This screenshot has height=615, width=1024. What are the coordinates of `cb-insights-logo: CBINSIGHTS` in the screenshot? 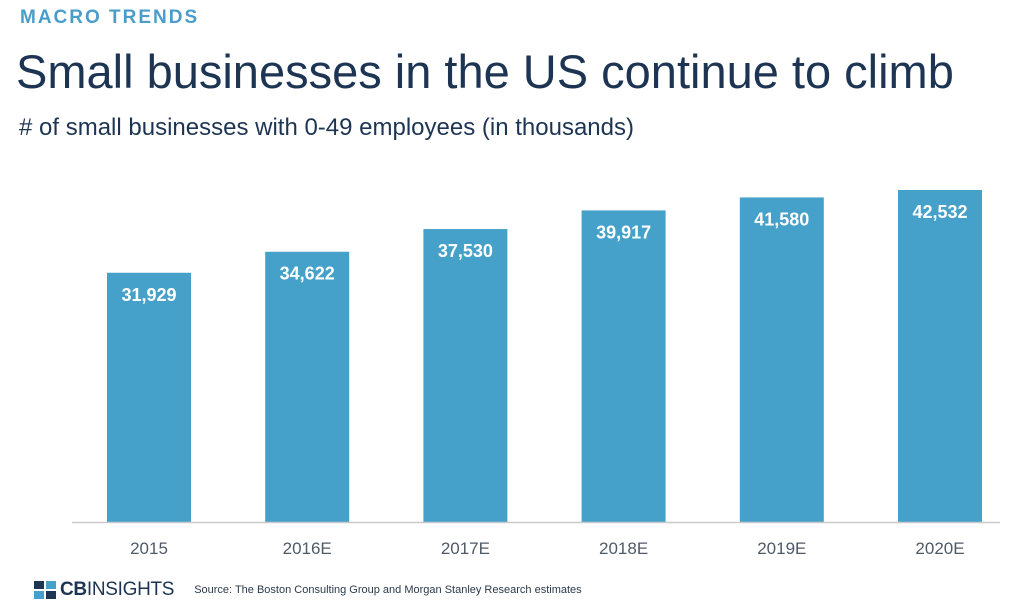 It's located at (104, 590).